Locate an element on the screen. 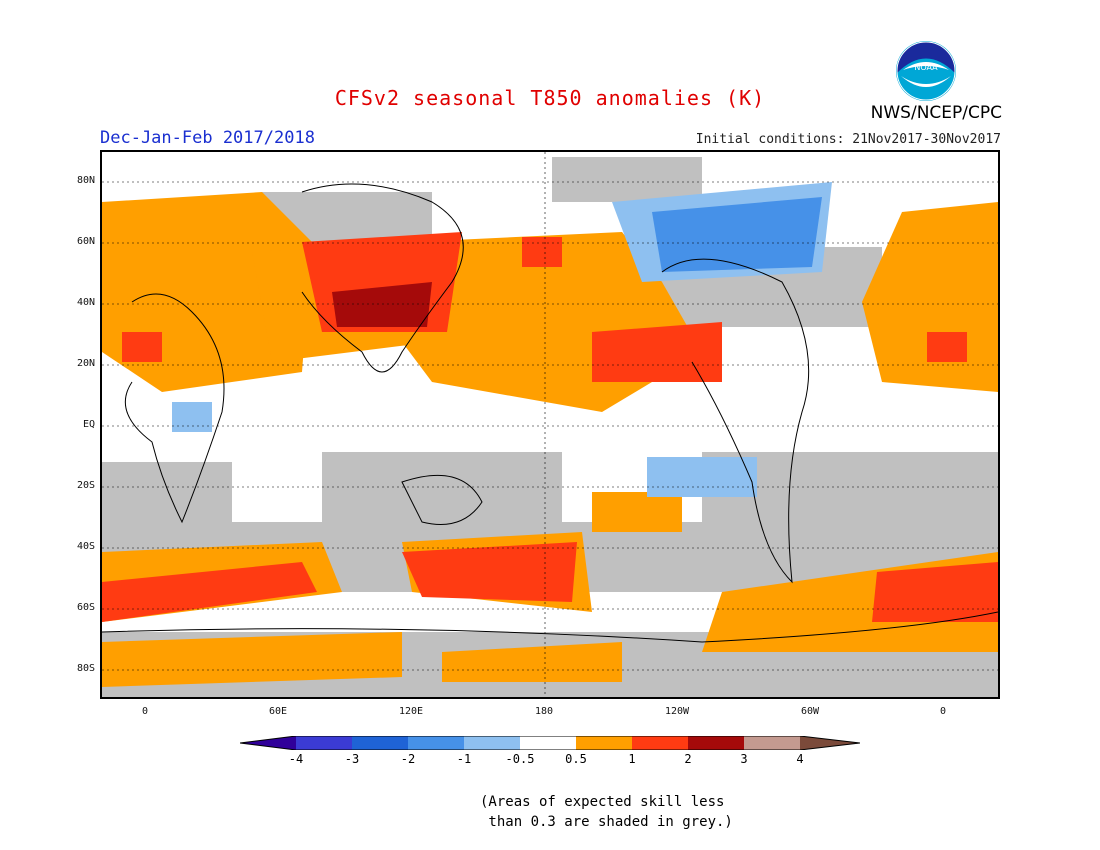 The image size is (1100, 850). colorbar-tick: 4 is located at coordinates (800, 759).